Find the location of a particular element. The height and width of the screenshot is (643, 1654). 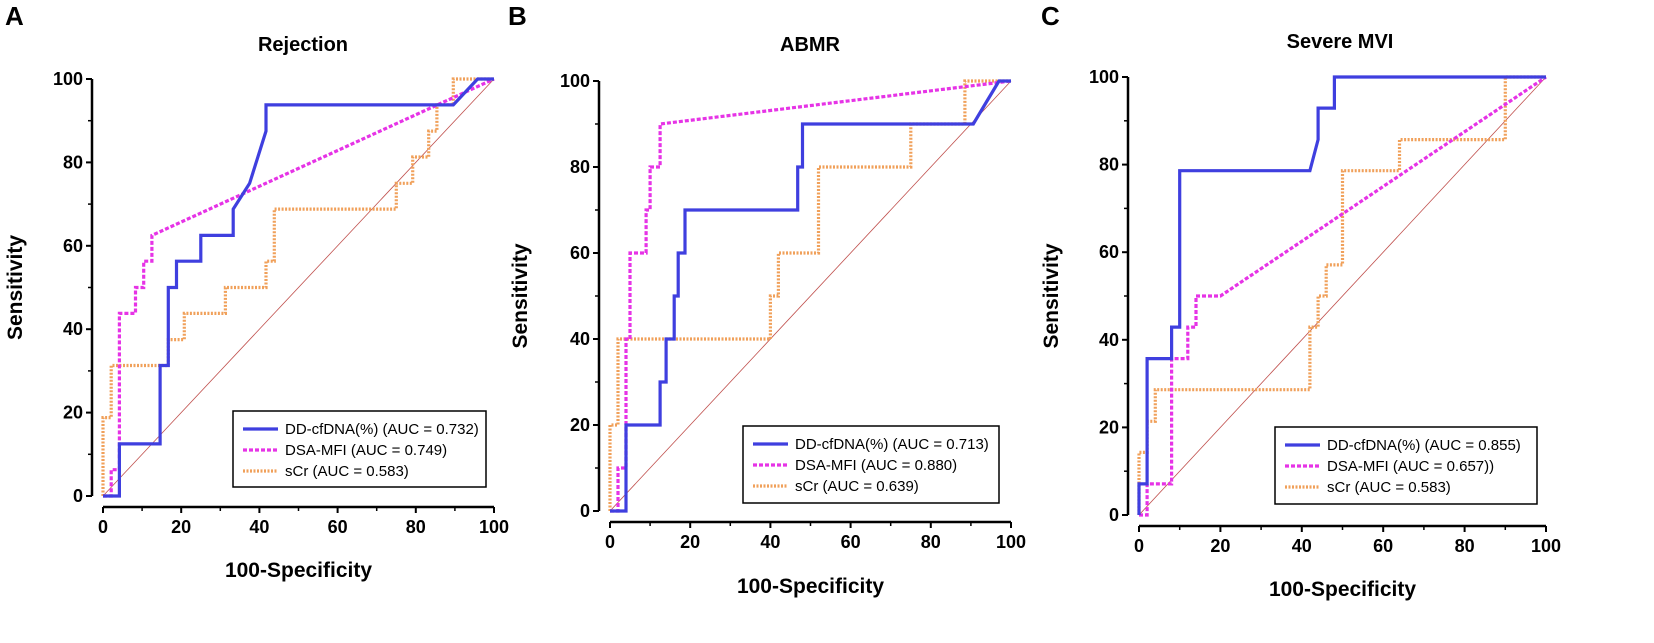

legend-entry: DD-cfDNA(%) (AUC = 0.855) is located at coordinates (1424, 445).